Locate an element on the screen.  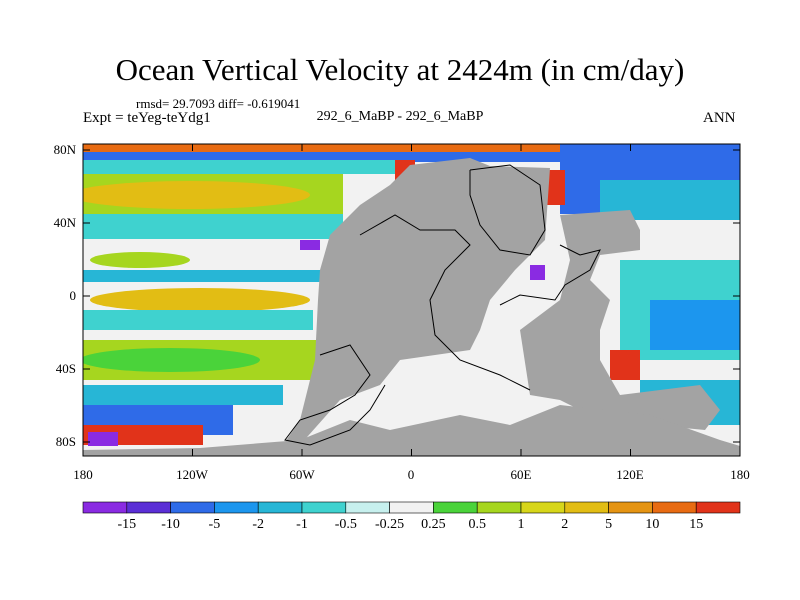
lon-label: 60W is located at coordinates (302, 474).